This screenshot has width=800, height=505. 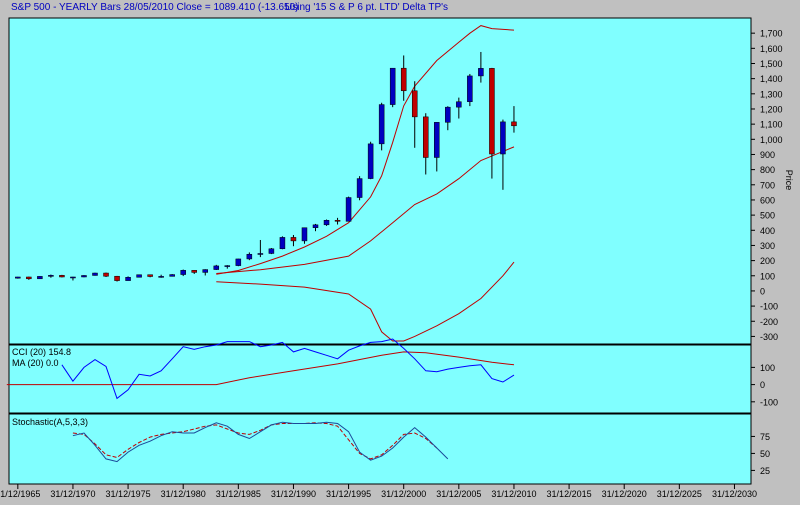 I want to click on cci-legend-item: CCI (20) 154.8, so click(x=41, y=352).